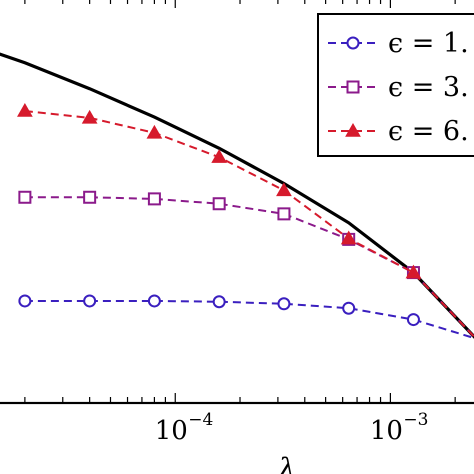 The image size is (474, 474). I want to click on plot-area-border, so click(237, 403).